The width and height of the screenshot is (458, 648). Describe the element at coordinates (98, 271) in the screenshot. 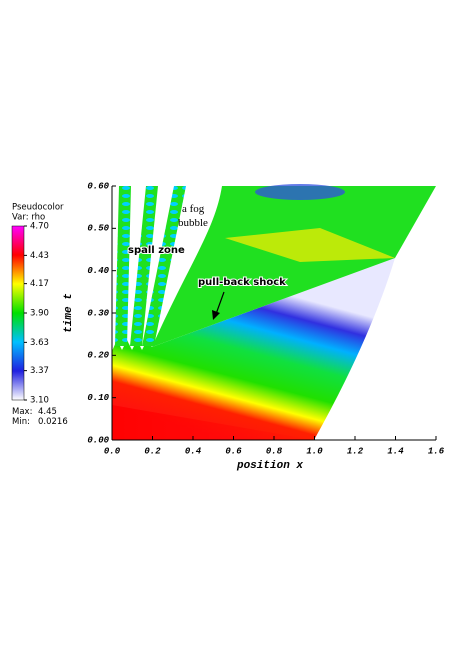

I see `y-tick-label: 0.40` at that location.